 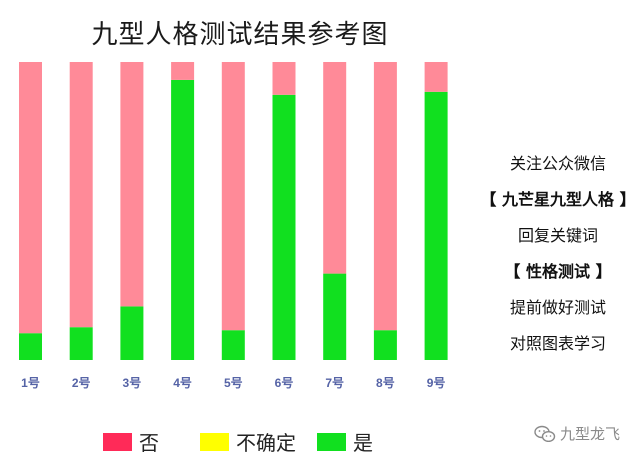 What do you see at coordinates (81, 382) in the screenshot?
I see `x-tick-label-2: 2号` at bounding box center [81, 382].